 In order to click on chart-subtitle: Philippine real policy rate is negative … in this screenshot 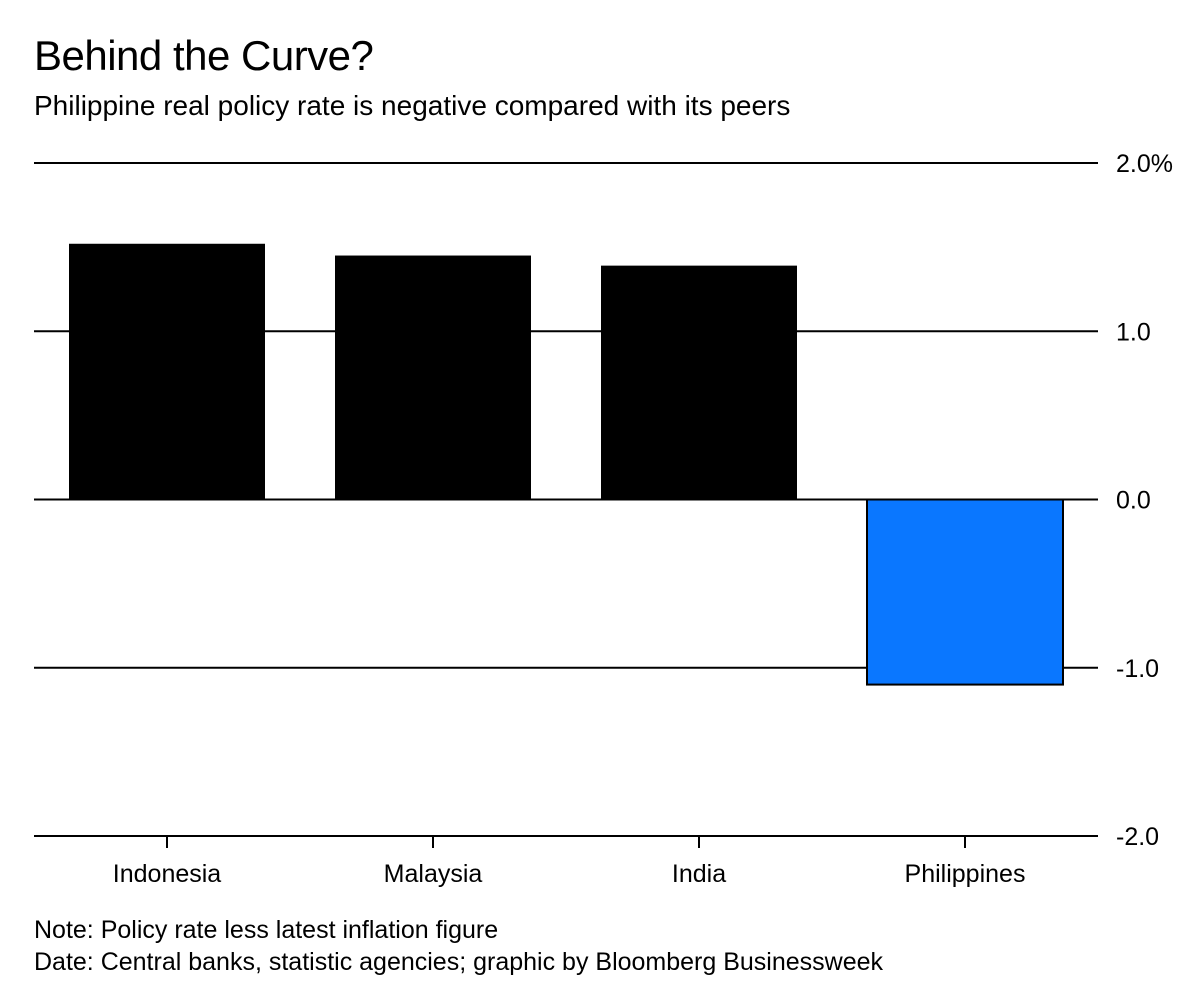, I will do `click(412, 105)`.